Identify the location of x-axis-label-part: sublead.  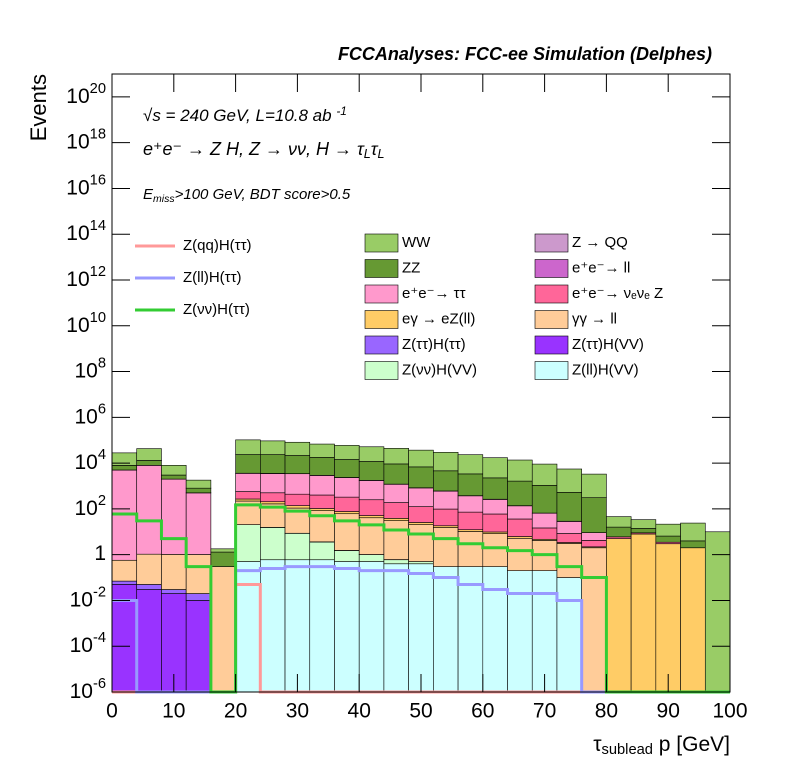
(627, 750).